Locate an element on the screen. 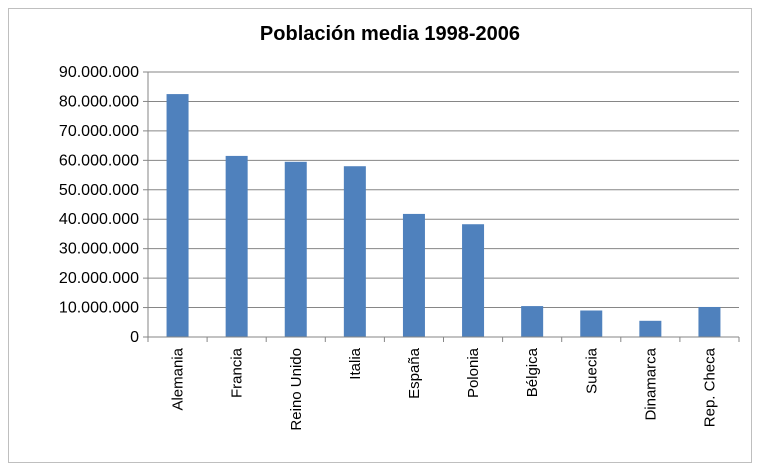  x-tick-label: Italia is located at coordinates (355, 363).